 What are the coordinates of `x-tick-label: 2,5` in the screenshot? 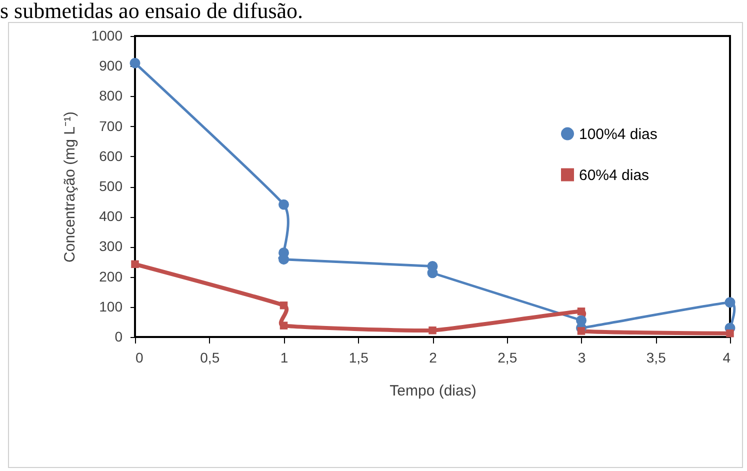 It's located at (508, 358).